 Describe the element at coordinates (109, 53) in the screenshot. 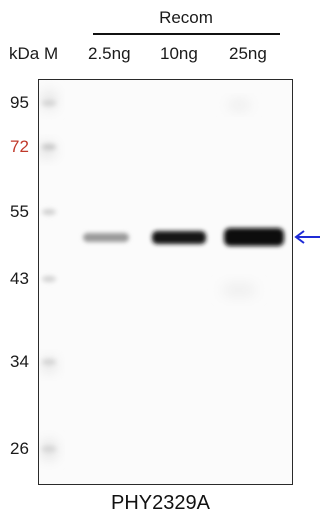

I see `lane-label-1: 2.5ng` at that location.